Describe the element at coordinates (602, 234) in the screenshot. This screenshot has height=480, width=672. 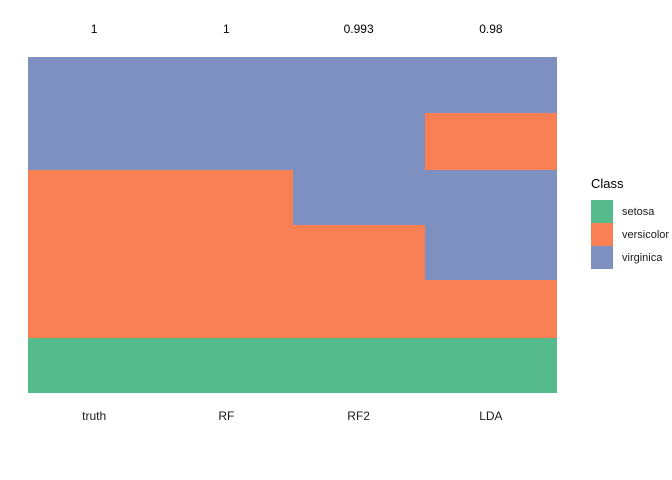
I see `legend-swatch-versicolor` at that location.